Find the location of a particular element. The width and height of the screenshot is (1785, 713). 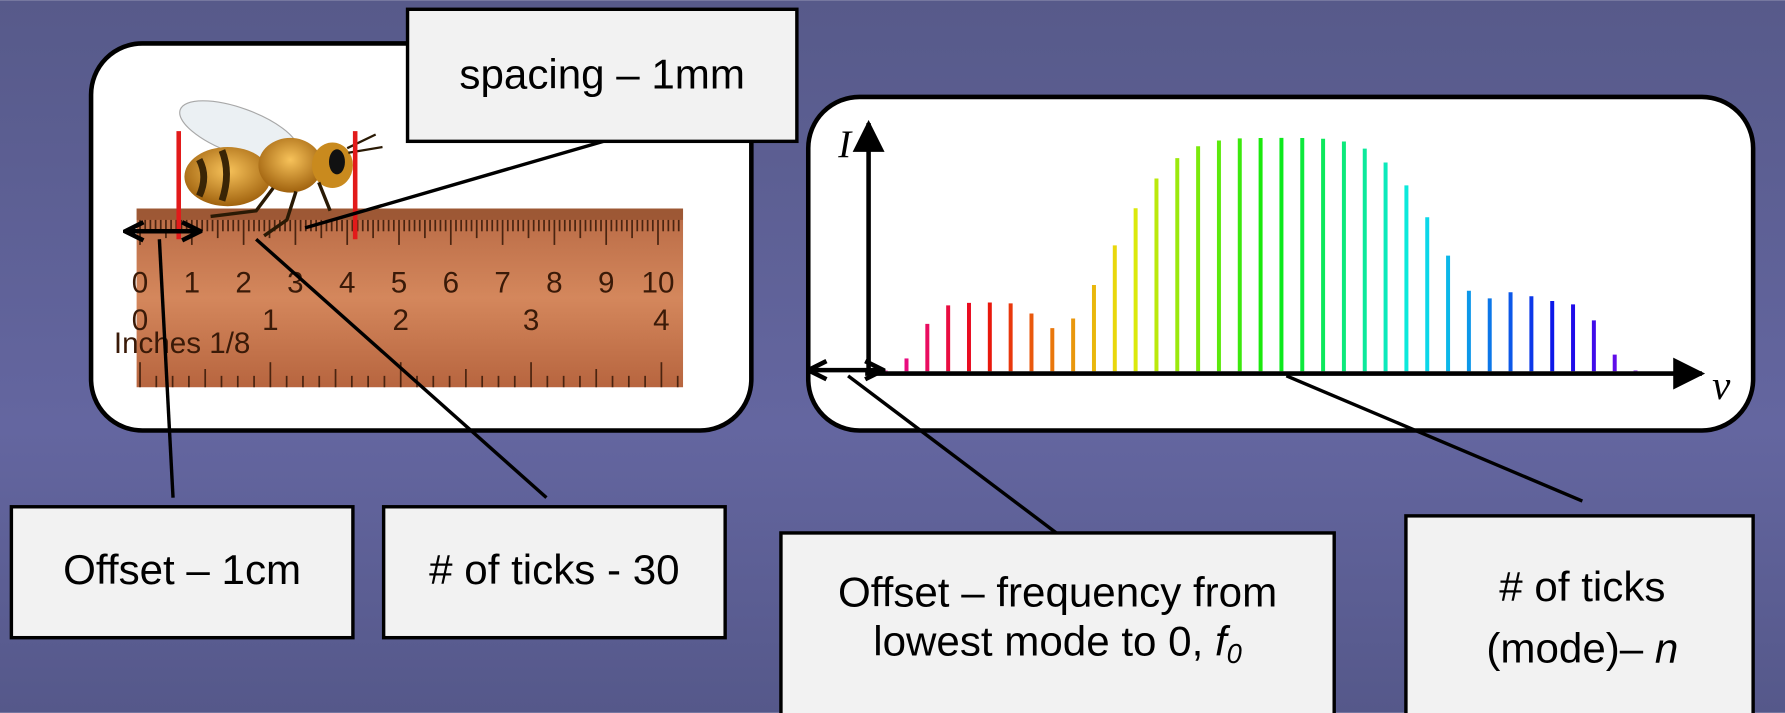

ruler-edge is located at coordinates (410, 214).